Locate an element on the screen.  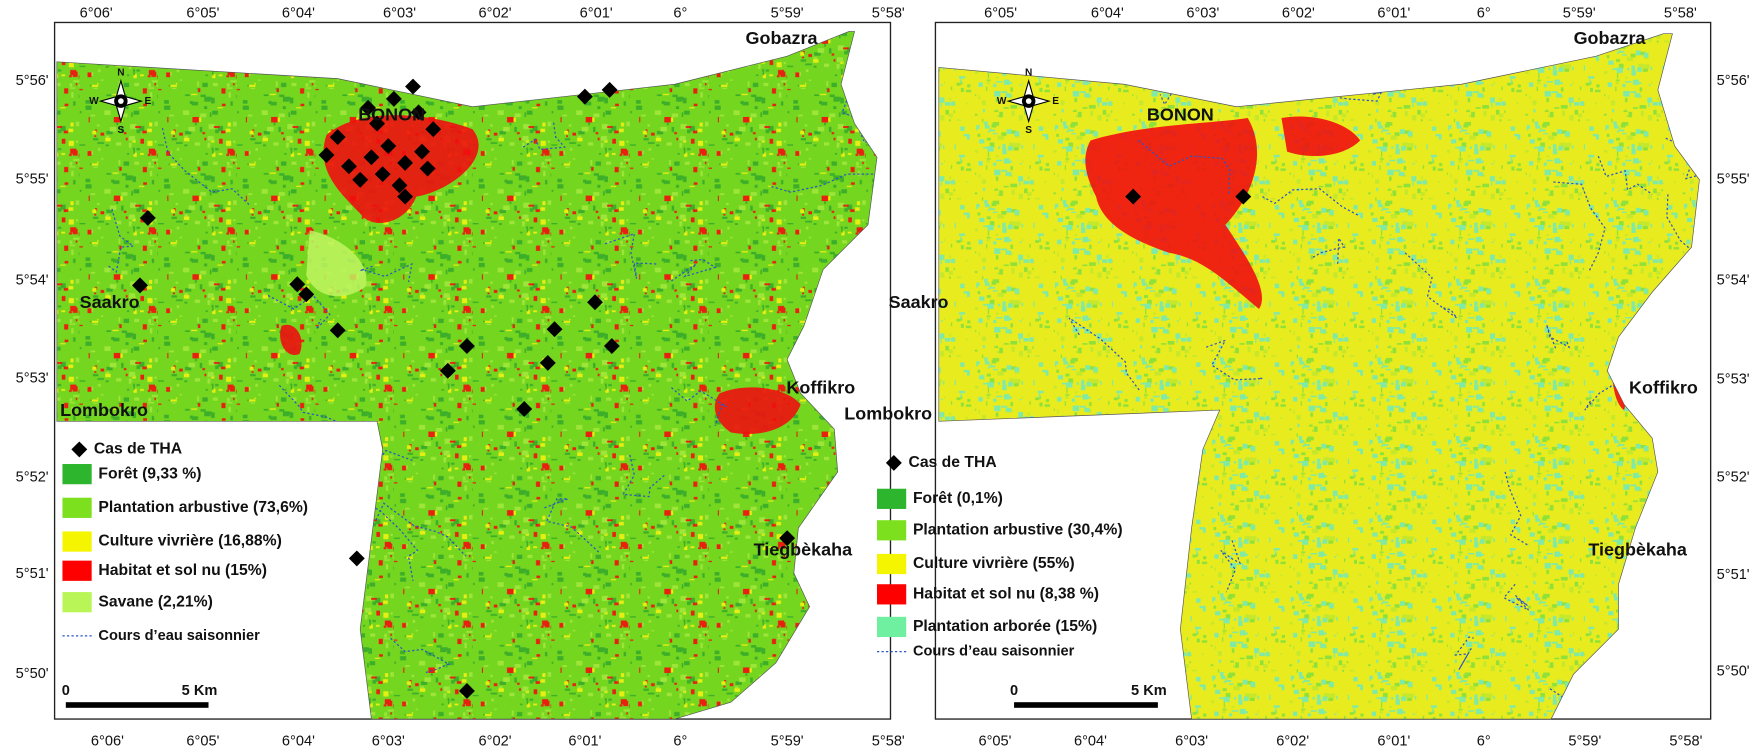
longitude-label: 6°06' is located at coordinates (107, 741).